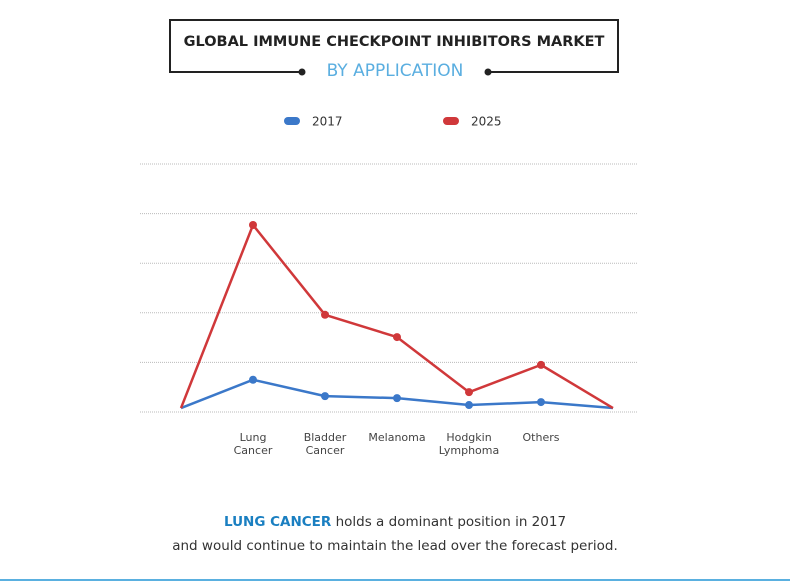 The image size is (790, 587). I want to click on x-tick-label: Hodgkin Lymphoma, so click(469, 444).